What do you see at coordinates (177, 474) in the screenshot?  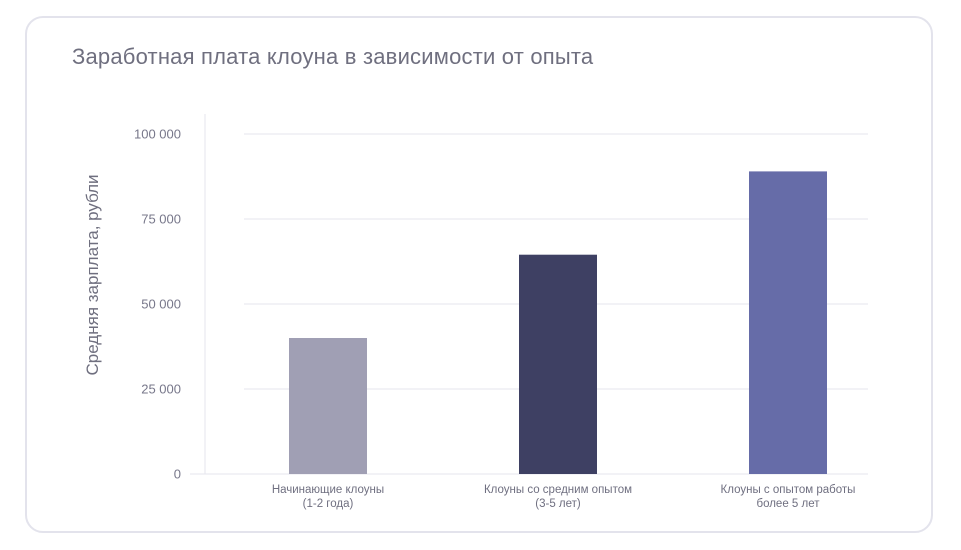 I see `y-tick-label: 0` at bounding box center [177, 474].